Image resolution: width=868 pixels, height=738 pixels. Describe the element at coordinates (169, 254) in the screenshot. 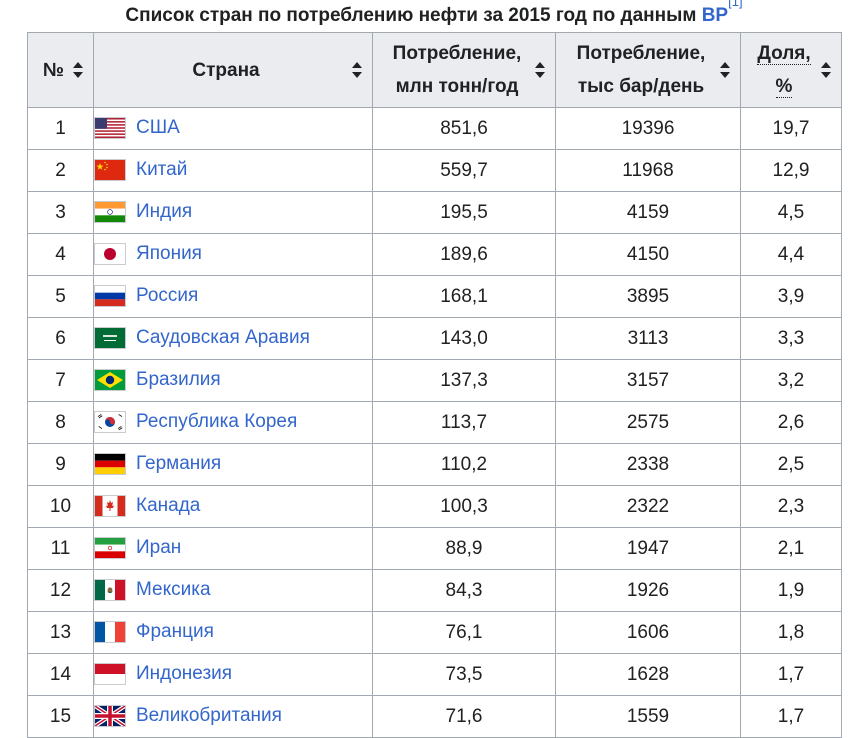

I see `country-link: Япония` at that location.